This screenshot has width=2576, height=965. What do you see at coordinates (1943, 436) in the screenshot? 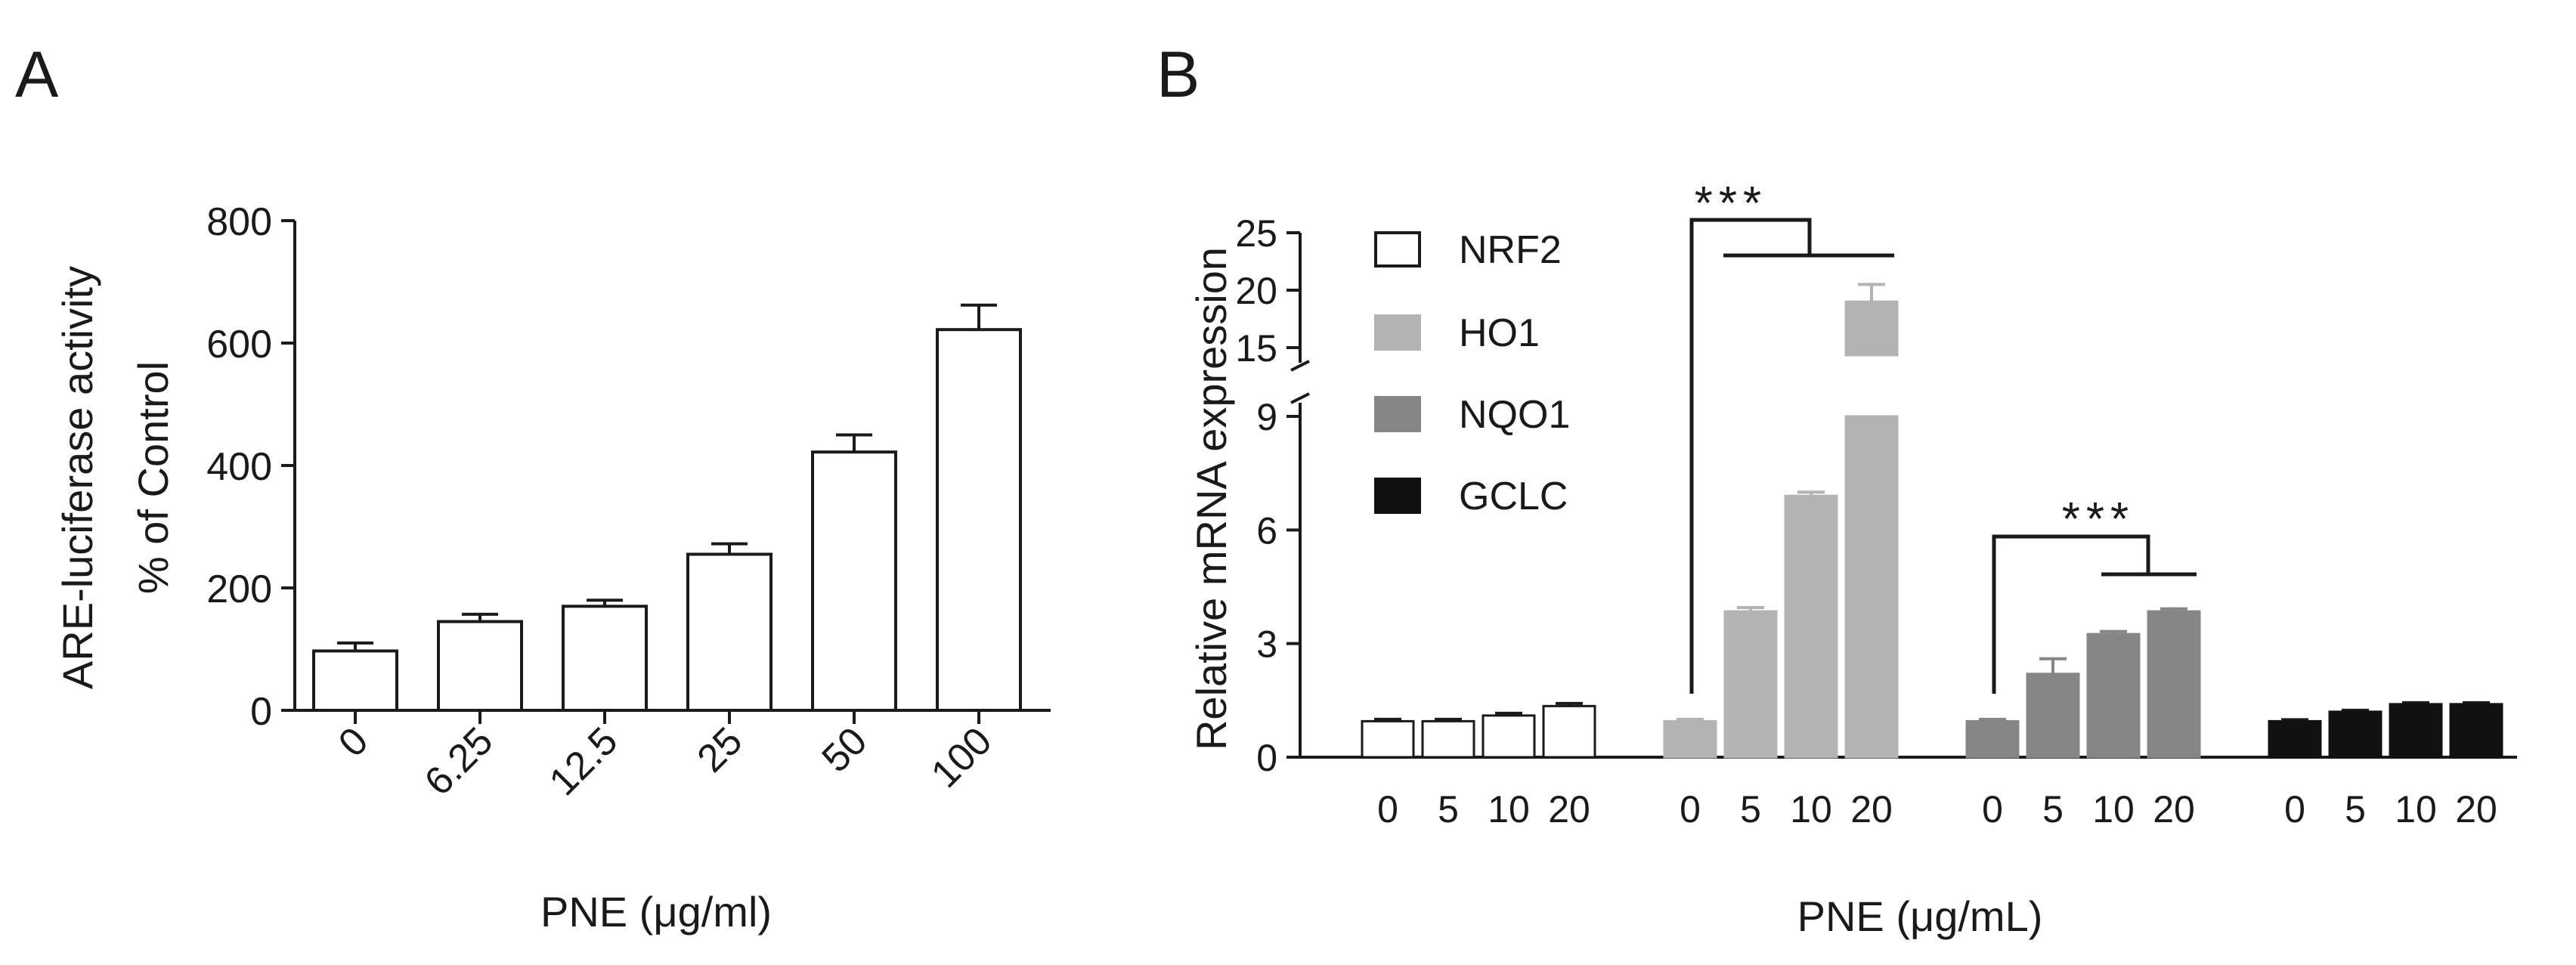
I see `chart-b-significance: *** ***` at bounding box center [1943, 436].